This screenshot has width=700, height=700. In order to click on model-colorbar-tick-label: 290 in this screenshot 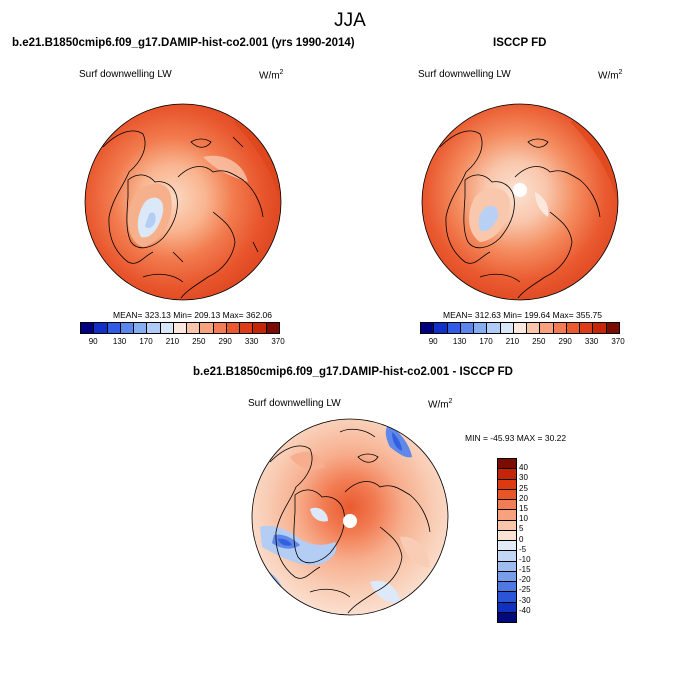, I will do `click(225, 341)`.